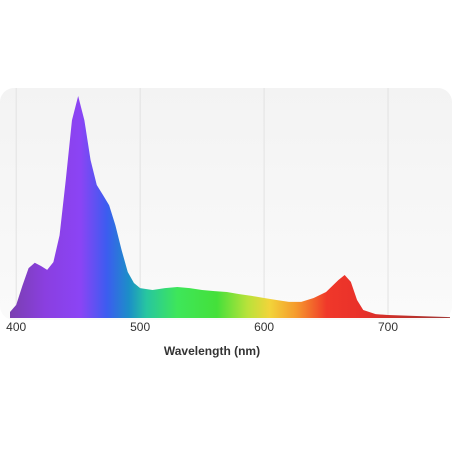 The height and width of the screenshot is (452, 452). Describe the element at coordinates (212, 351) in the screenshot. I see `x-axis-label: Wavelength (nm)` at that location.